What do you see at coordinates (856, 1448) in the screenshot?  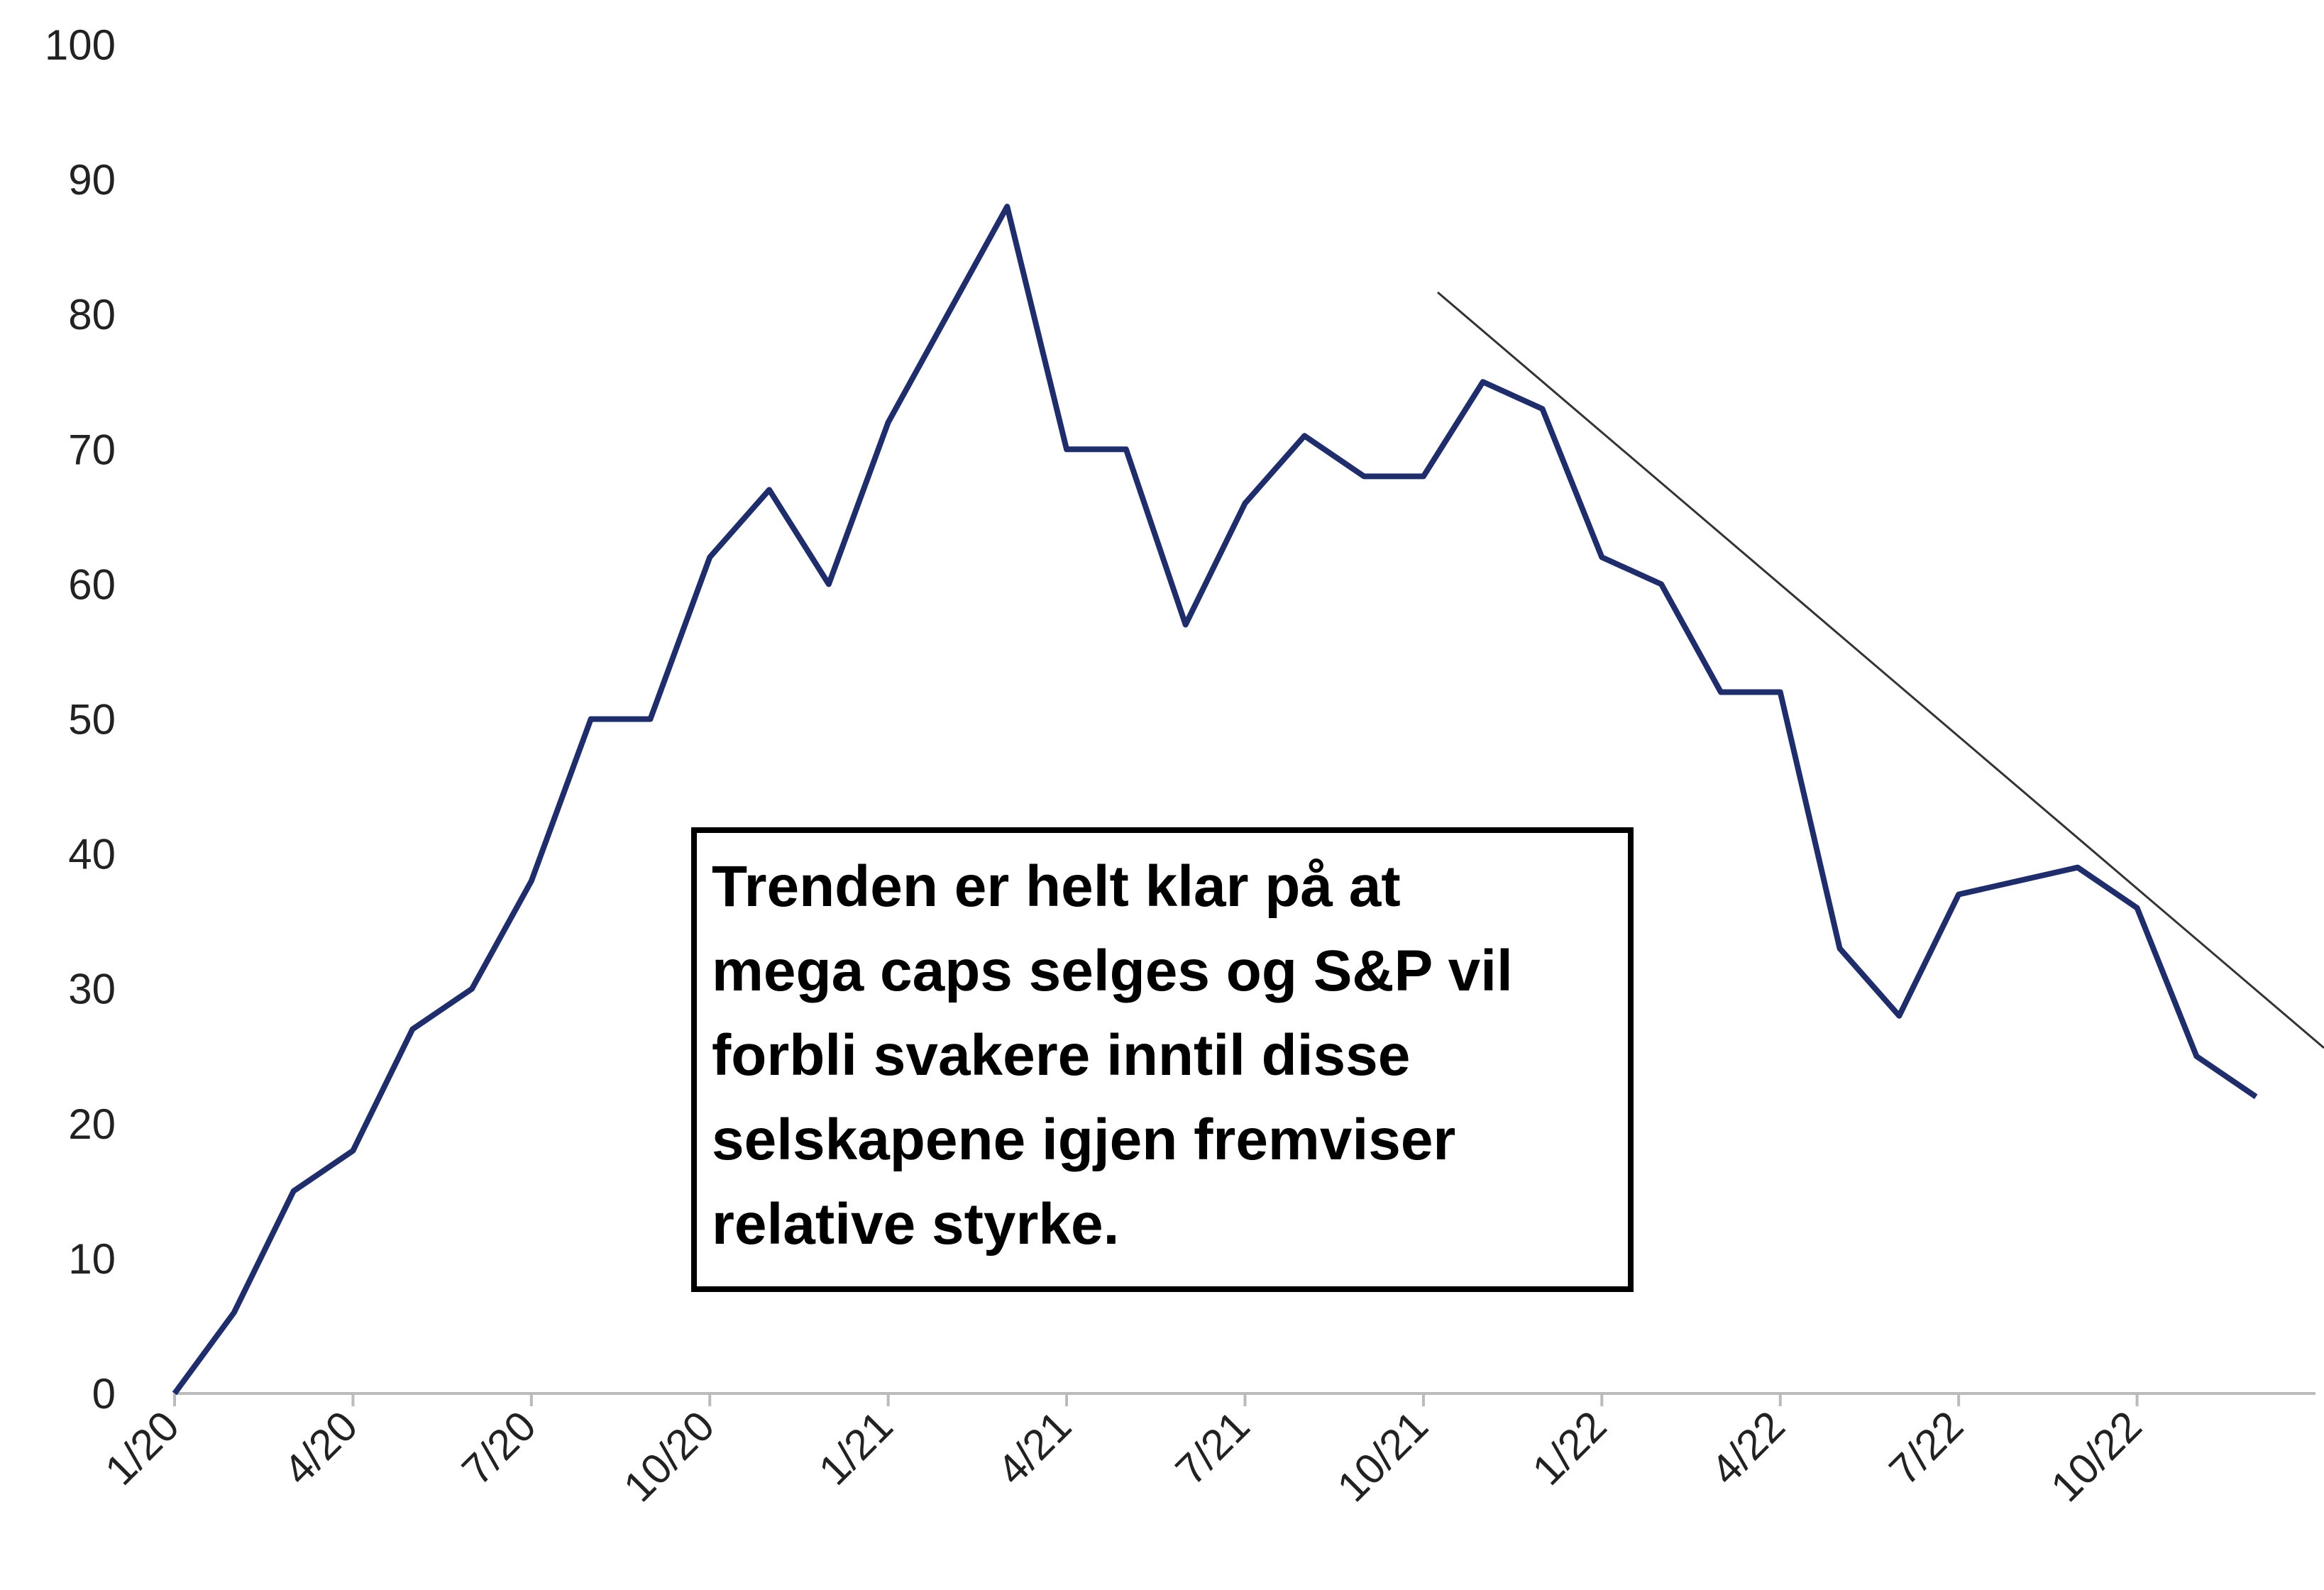 I see `x-tick-label: 1/21` at bounding box center [856, 1448].